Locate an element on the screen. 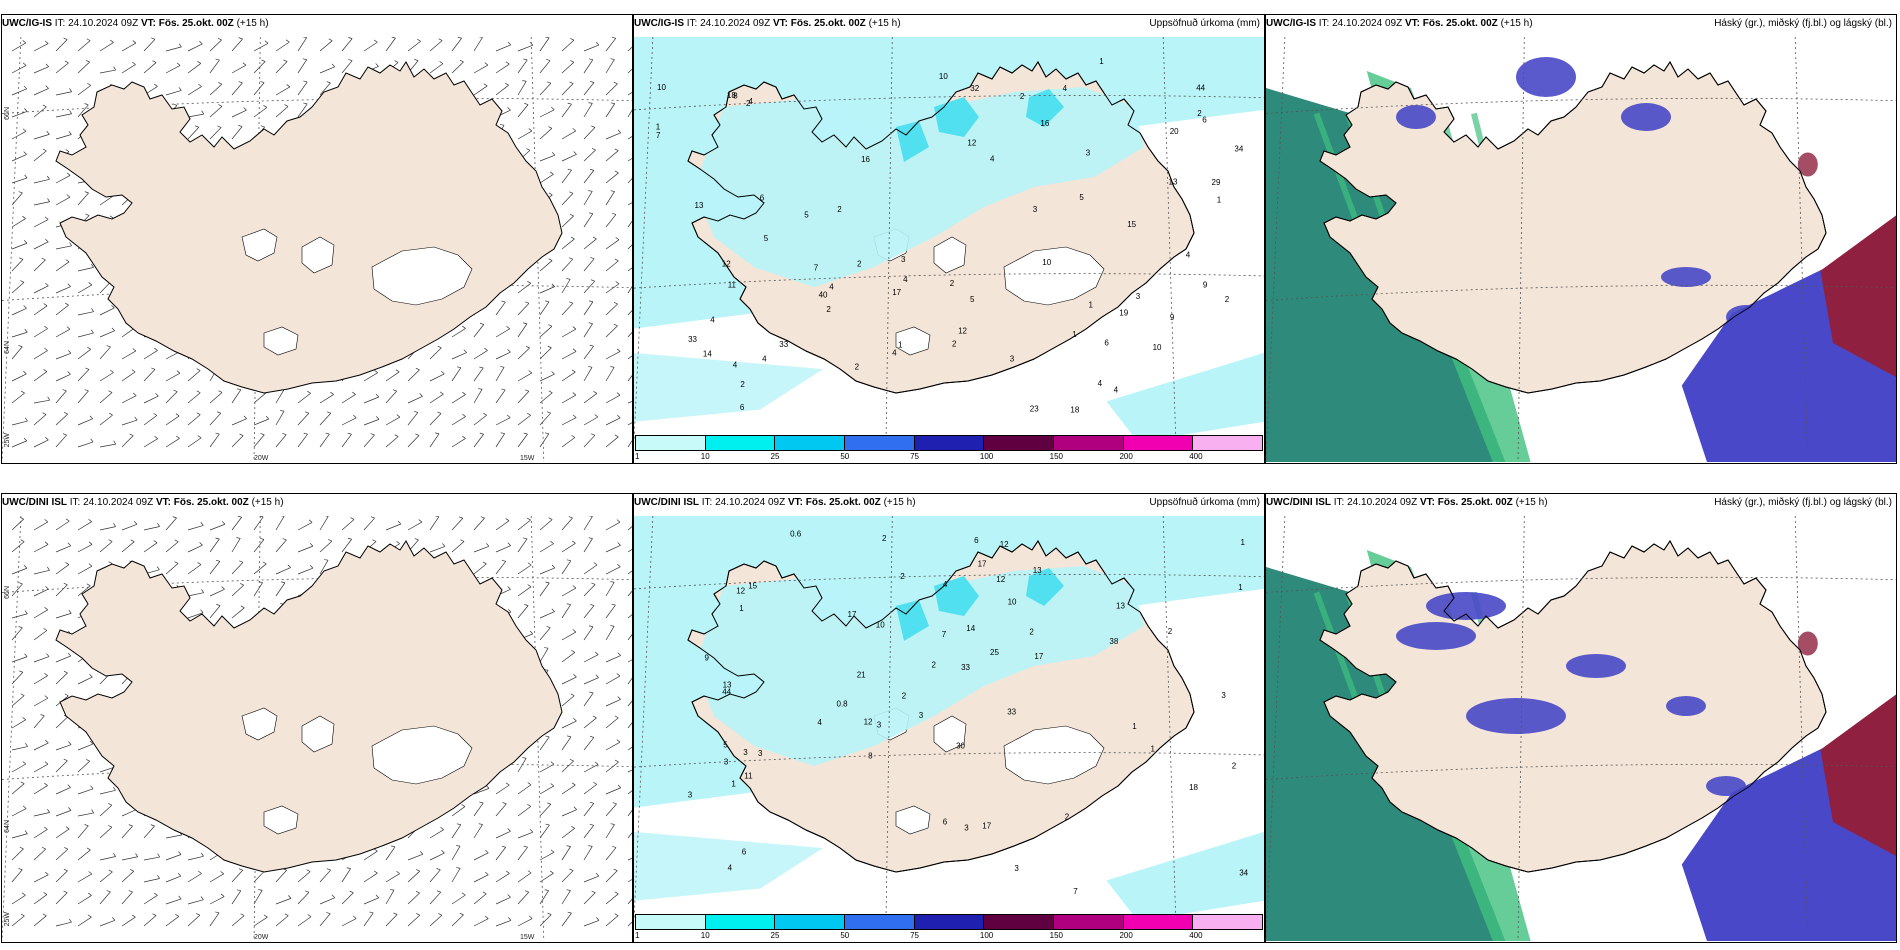 The width and height of the screenshot is (1900, 950). graticule is located at coordinates (949, 239).